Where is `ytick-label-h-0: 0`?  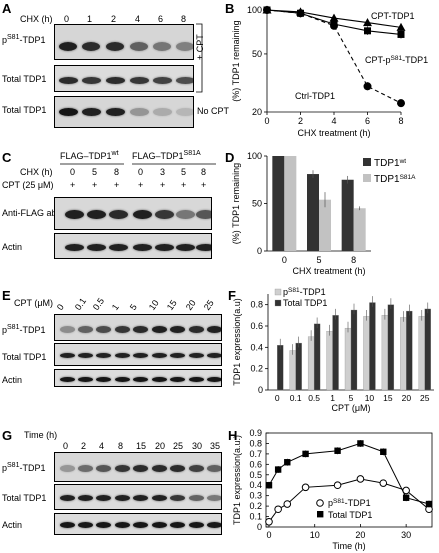
ytick-label-h-0: 0 is located at coordinates (259, 527).